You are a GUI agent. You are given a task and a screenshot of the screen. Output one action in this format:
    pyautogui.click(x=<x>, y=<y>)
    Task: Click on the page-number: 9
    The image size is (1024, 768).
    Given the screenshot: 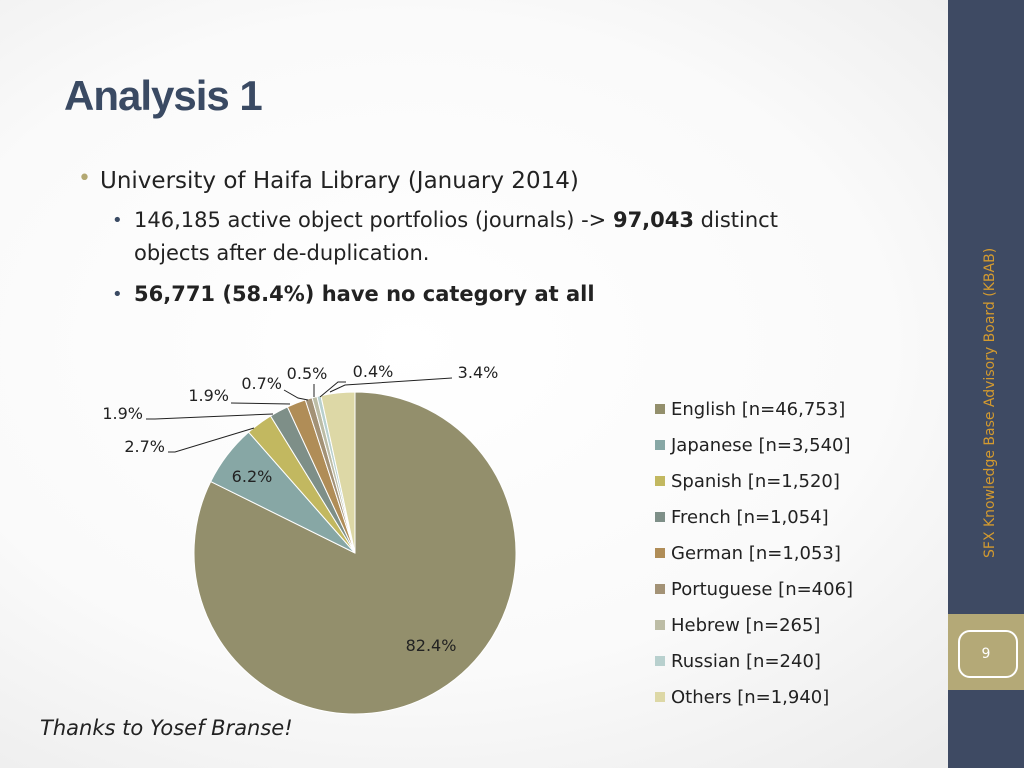 What is the action you would take?
    pyautogui.click(x=986, y=654)
    